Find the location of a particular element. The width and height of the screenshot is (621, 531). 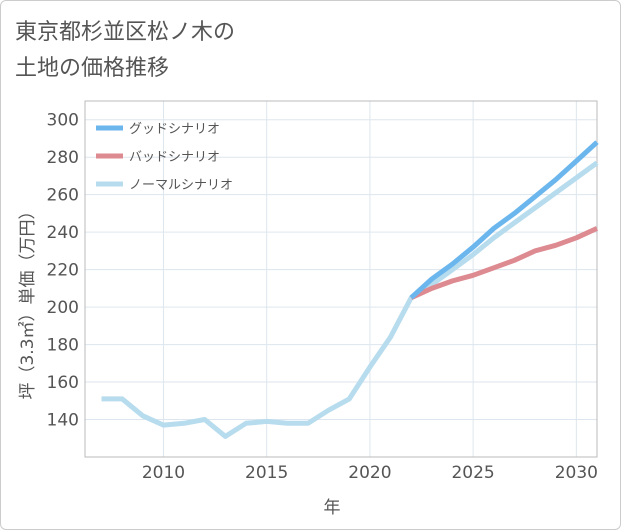

chart-title: 東京都杉並区松ノ木の 土地の価格推移 is located at coordinates (125, 50).